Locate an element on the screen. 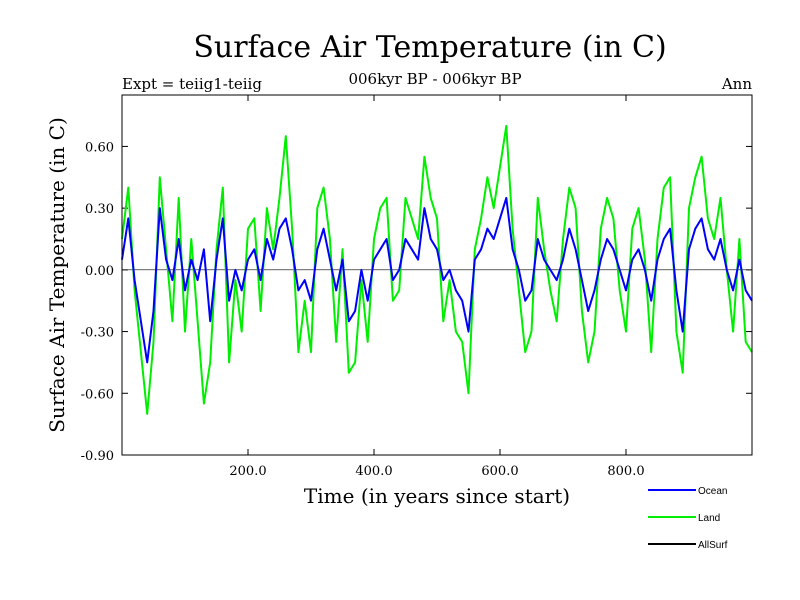 This screenshot has width=800, height=600. legend-label-land: Land is located at coordinates (709, 518).